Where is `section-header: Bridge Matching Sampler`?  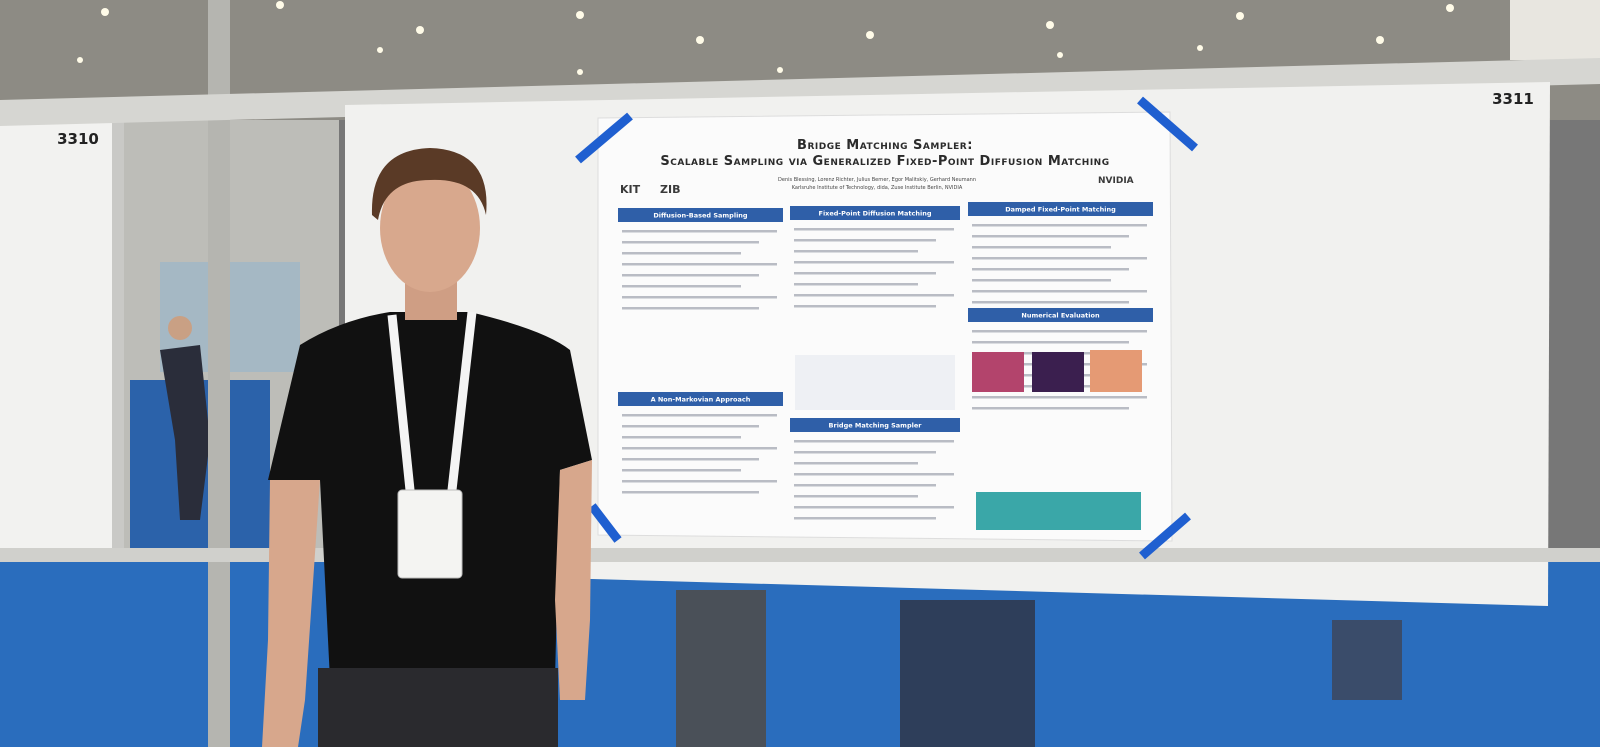
section-header: Bridge Matching Sampler is located at coordinates (876, 426).